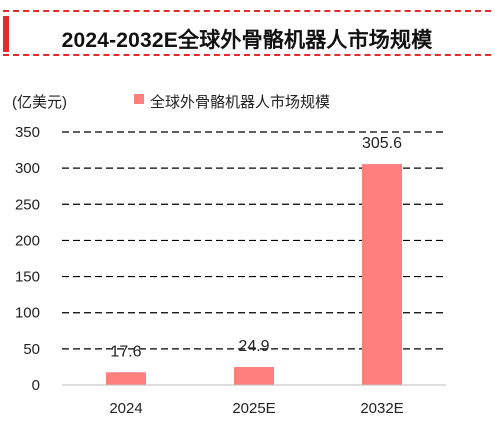  What do you see at coordinates (27, 259) in the screenshot?
I see `y-axis-ticks: 0 50 100 150 200 250 300 350` at bounding box center [27, 259].